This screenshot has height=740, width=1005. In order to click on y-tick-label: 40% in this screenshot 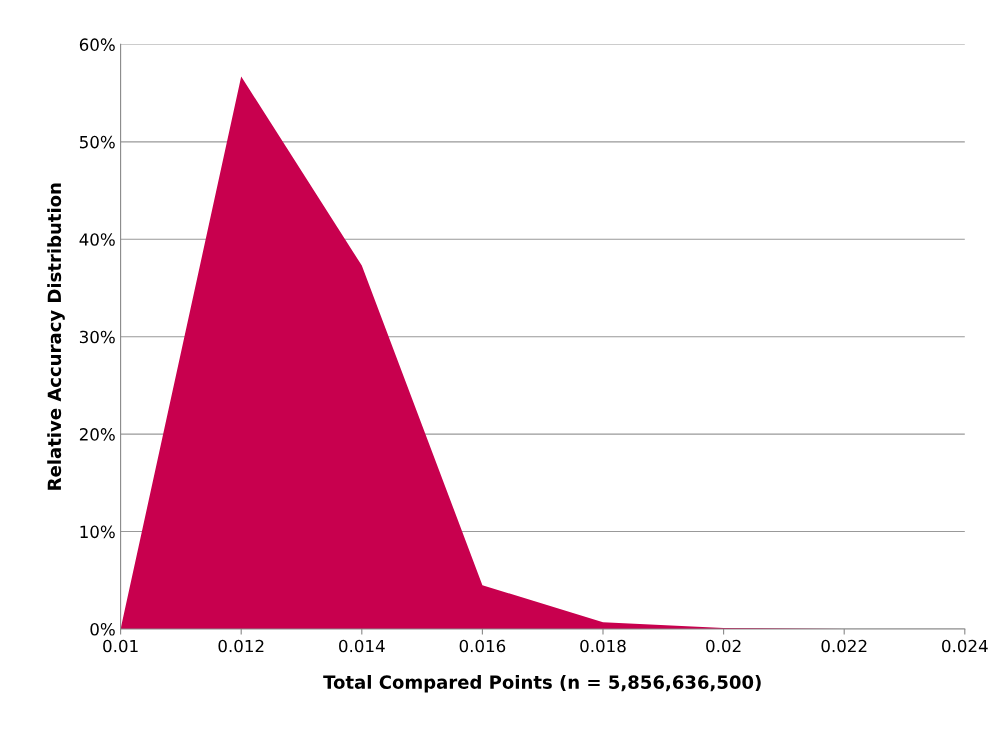, I will do `click(97, 239)`.